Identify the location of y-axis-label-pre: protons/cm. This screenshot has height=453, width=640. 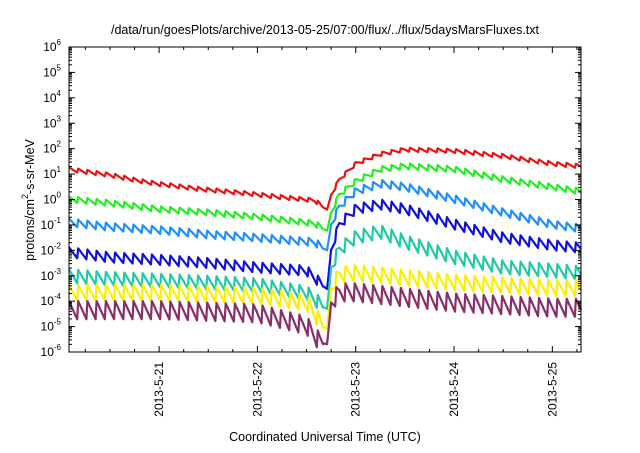
(30, 230).